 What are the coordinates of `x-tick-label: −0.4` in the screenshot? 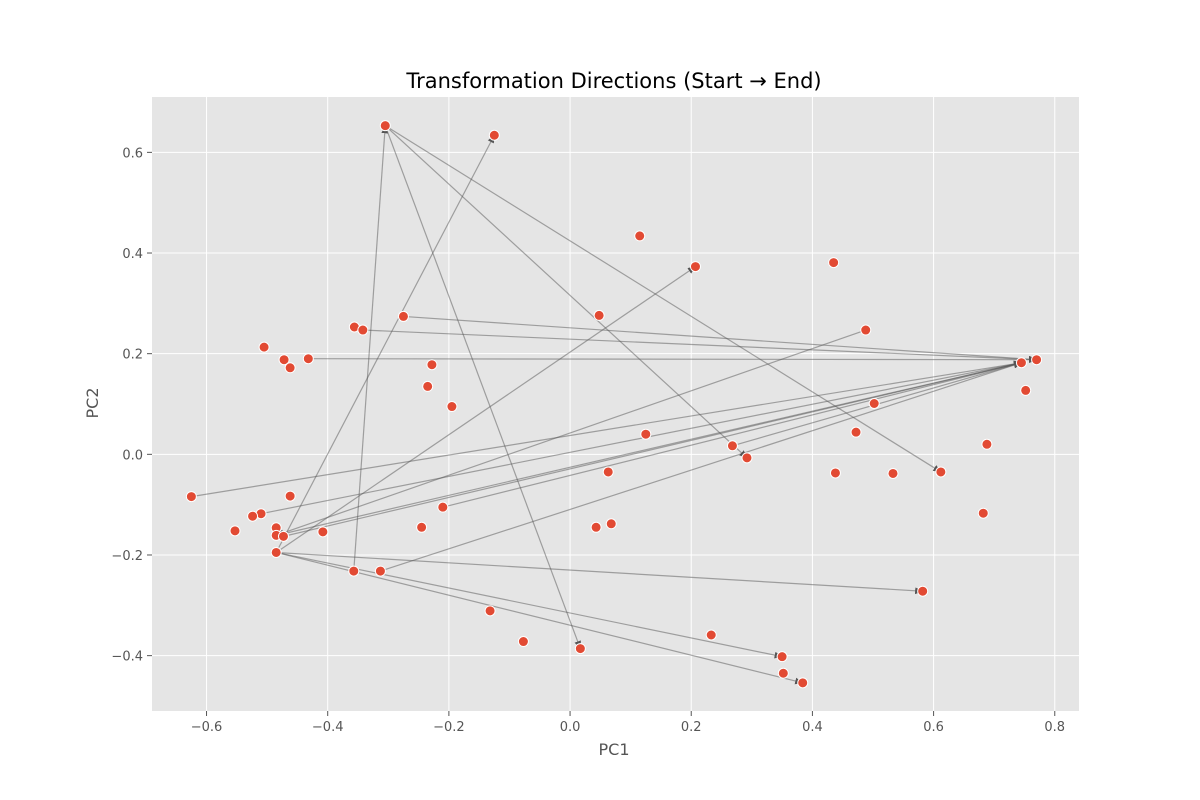 It's located at (328, 727).